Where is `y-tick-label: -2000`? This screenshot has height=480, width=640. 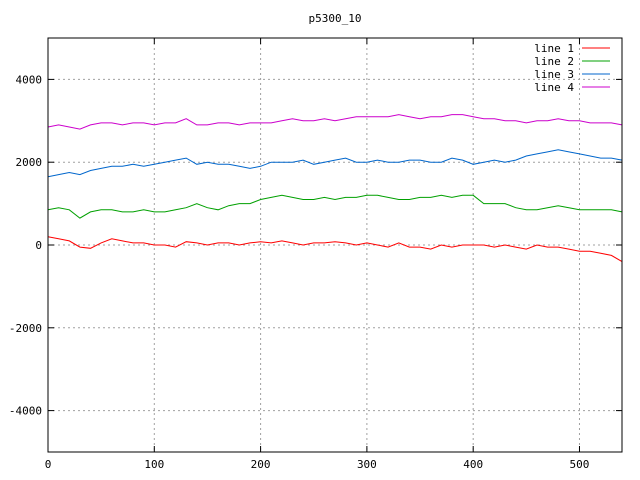
y-tick-label: -2000 is located at coordinates (25, 328).